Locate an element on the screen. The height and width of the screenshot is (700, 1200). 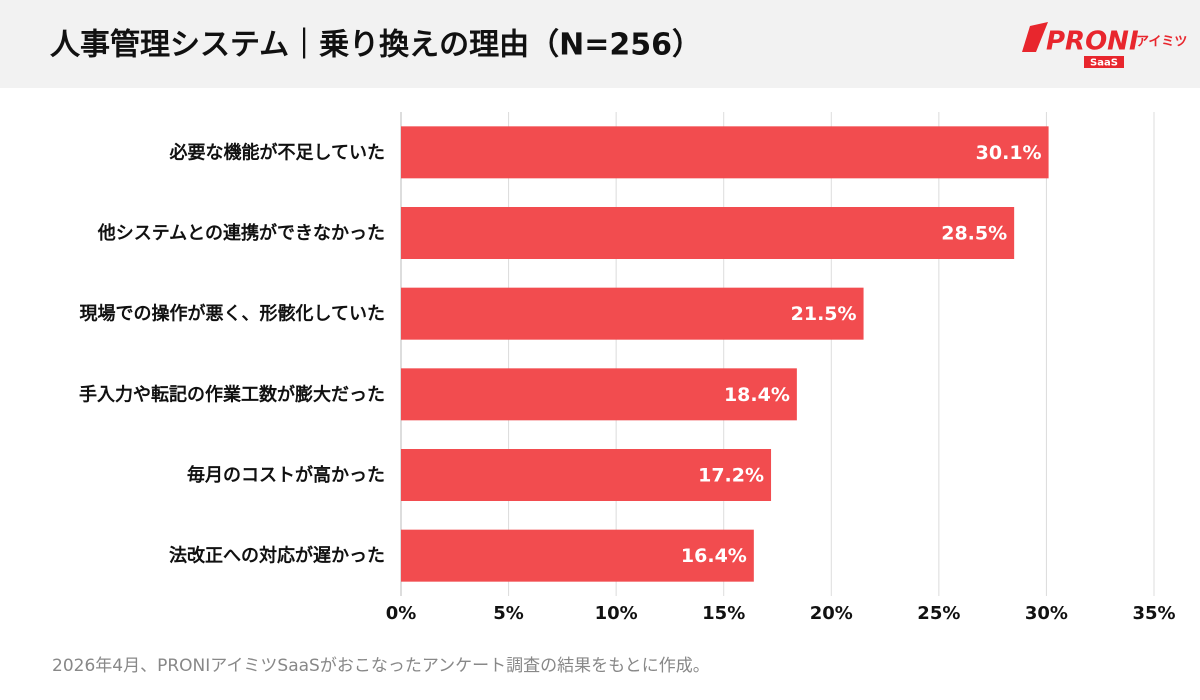
x-tick-label: 30% is located at coordinates (1046, 613).